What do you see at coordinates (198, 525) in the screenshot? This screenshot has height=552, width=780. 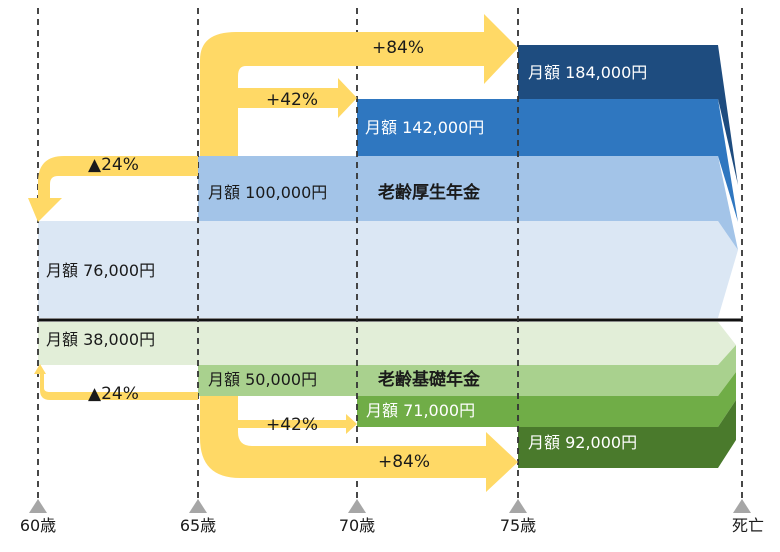 I see `age-label-65: 65歳` at bounding box center [198, 525].